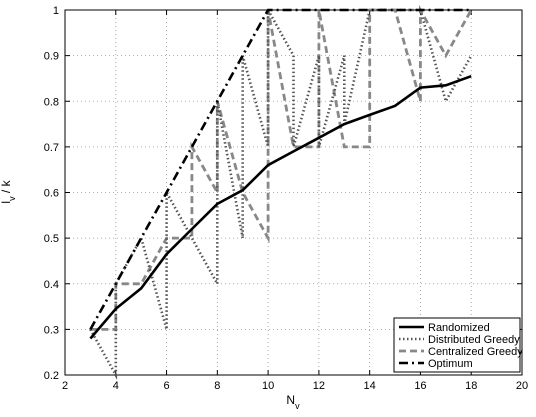 The width and height of the screenshot is (536, 417). Describe the element at coordinates (65, 386) in the screenshot. I see `x-tick-label: 2` at that location.